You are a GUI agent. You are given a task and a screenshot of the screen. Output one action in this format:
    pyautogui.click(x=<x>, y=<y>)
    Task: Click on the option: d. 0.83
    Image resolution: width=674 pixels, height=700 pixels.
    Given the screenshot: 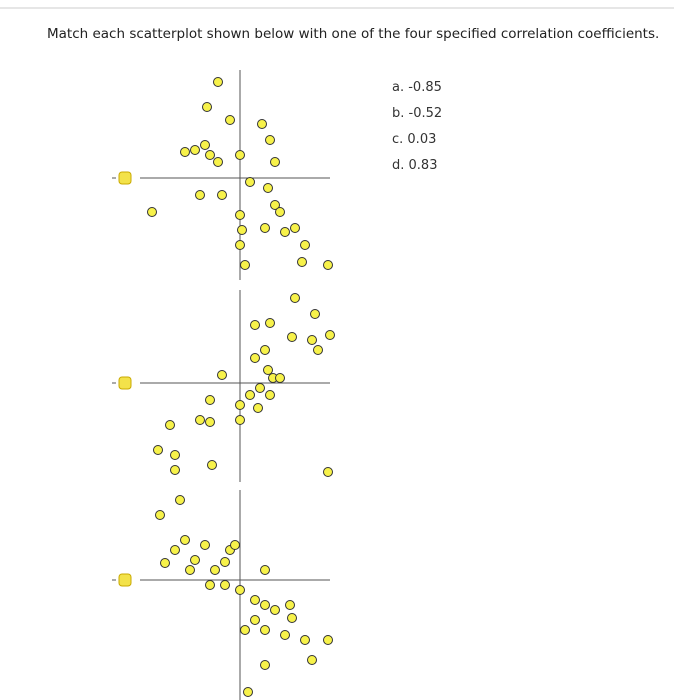 What is the action you would take?
    pyautogui.click(x=415, y=165)
    